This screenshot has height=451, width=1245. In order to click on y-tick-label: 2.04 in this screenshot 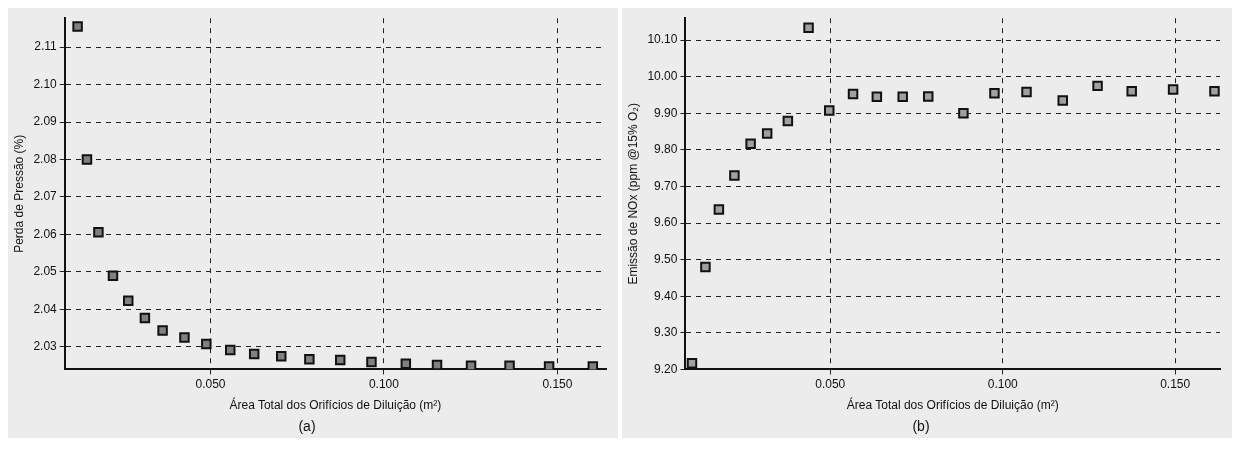, I will do `click(45, 308)`.